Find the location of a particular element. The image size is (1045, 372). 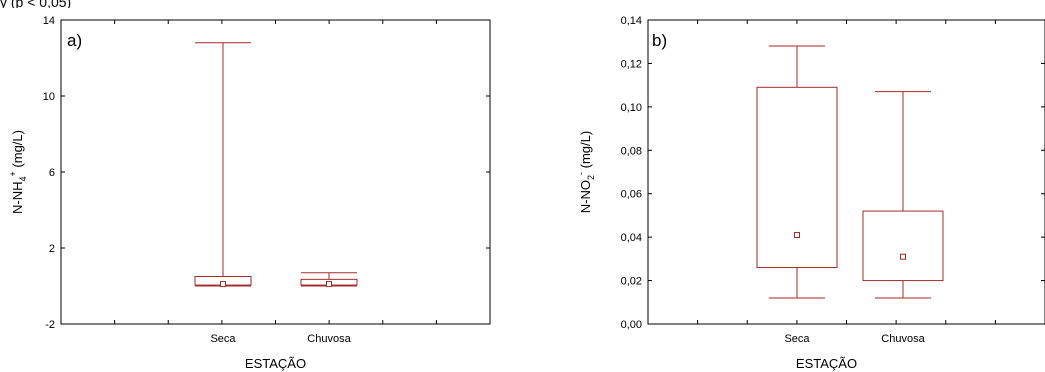

y-axis-title: N-NO2- (mg/L) is located at coordinates (586, 172).